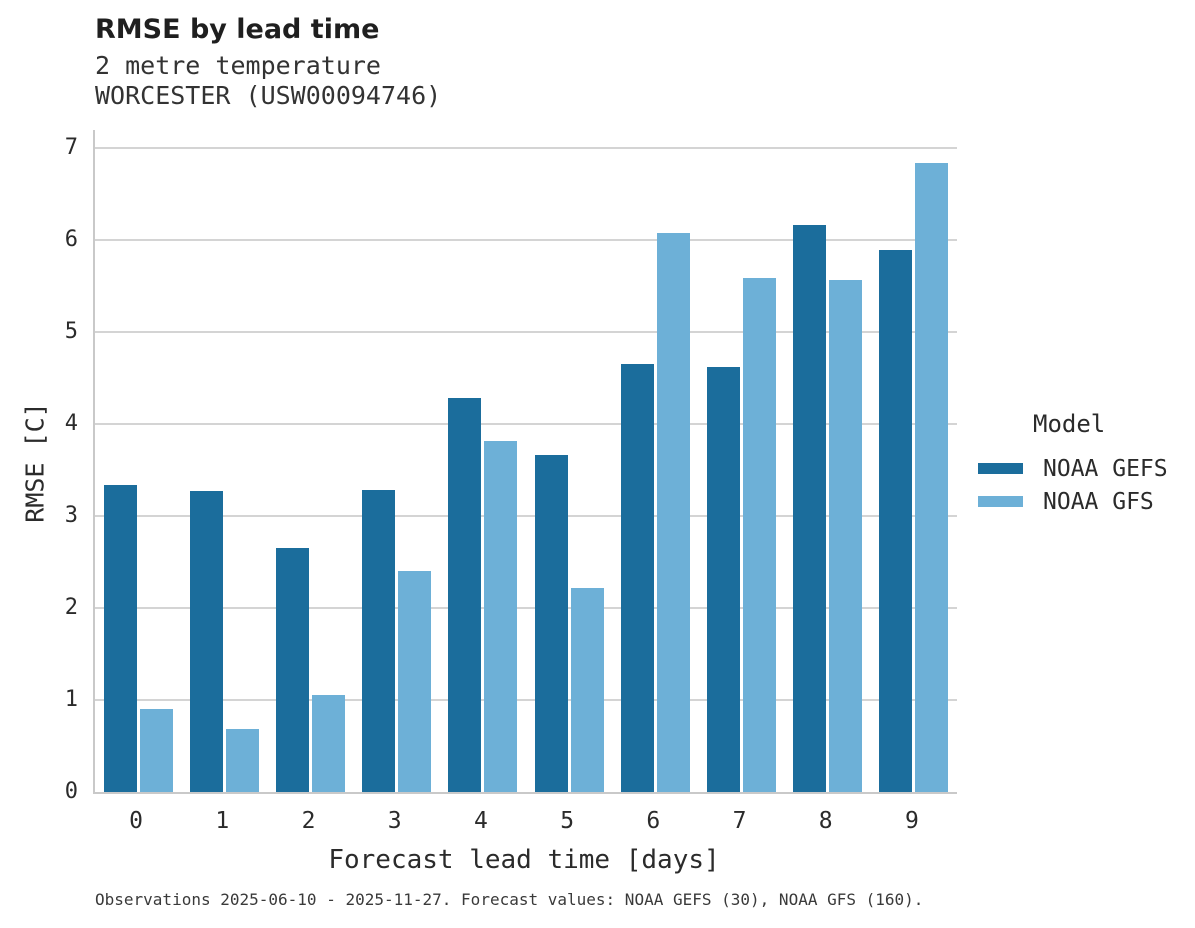 This screenshot has width=1195, height=928. Describe the element at coordinates (524, 821) in the screenshot. I see `x-axis-ticks: 0 1 2 3 4 5 6 7 8 9` at that location.